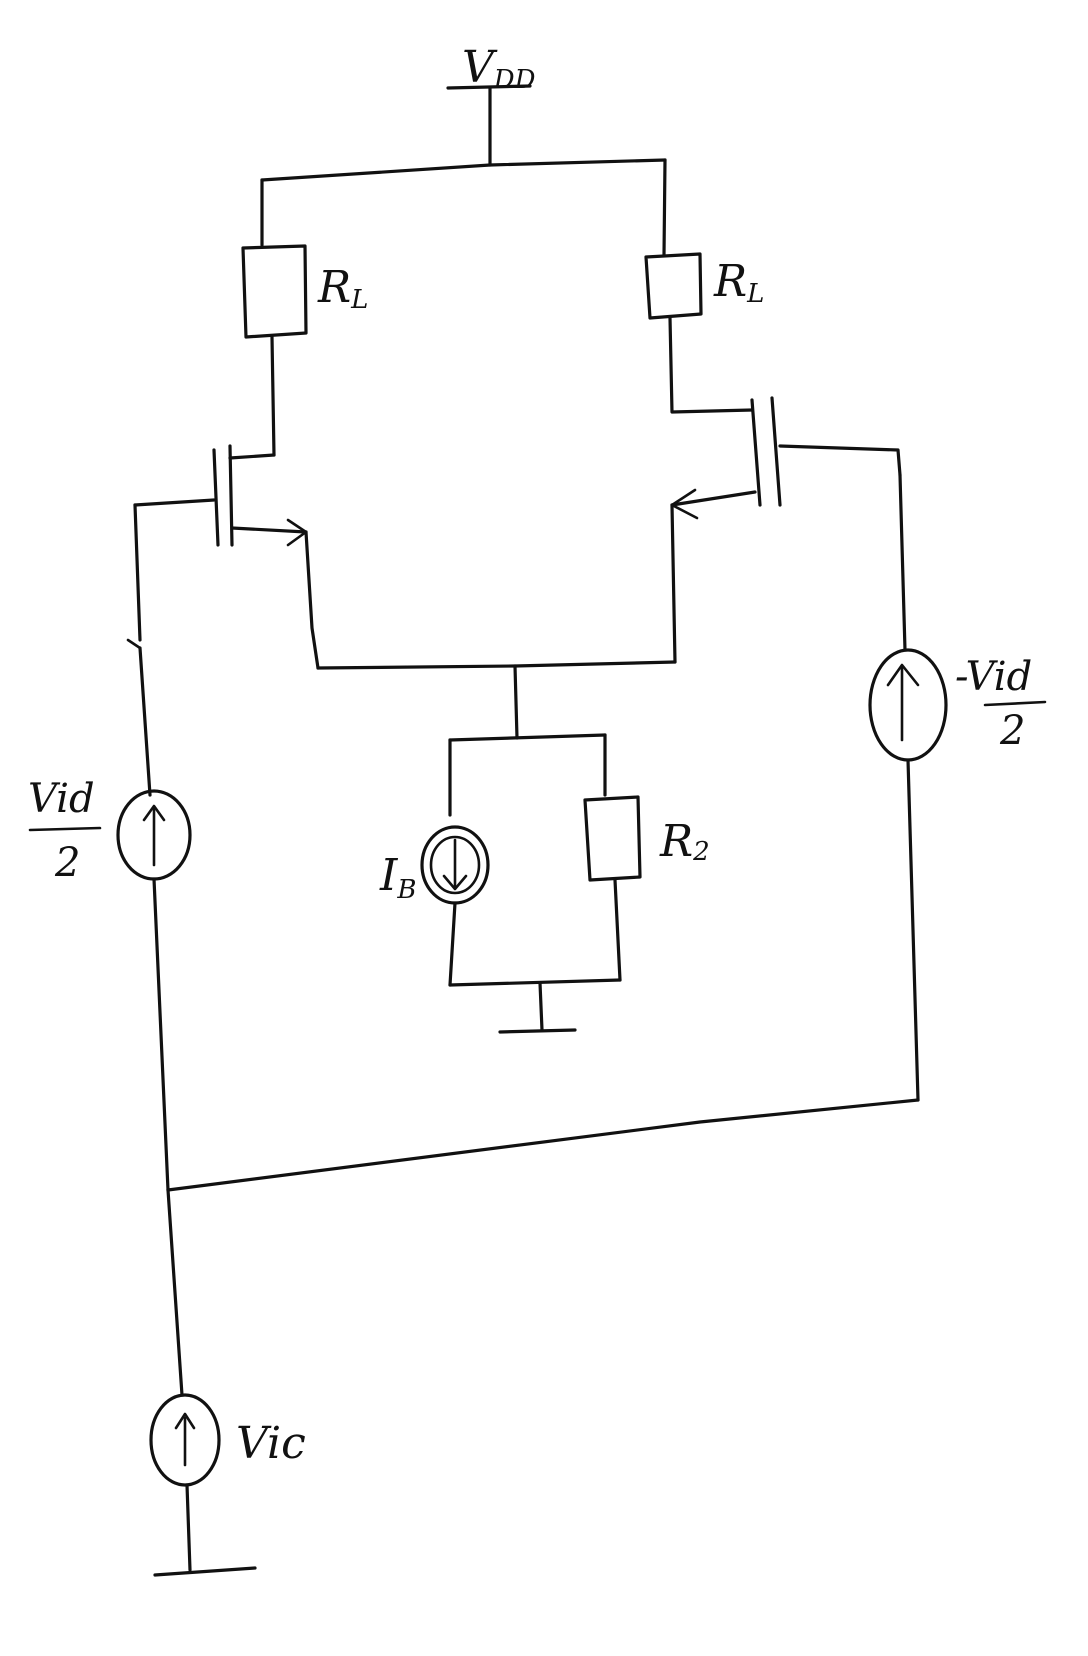 Image resolution: width=1088 pixels, height=1656 pixels. What do you see at coordinates (543, 1145) in the screenshot?
I see `common-mode-node` at bounding box center [543, 1145].